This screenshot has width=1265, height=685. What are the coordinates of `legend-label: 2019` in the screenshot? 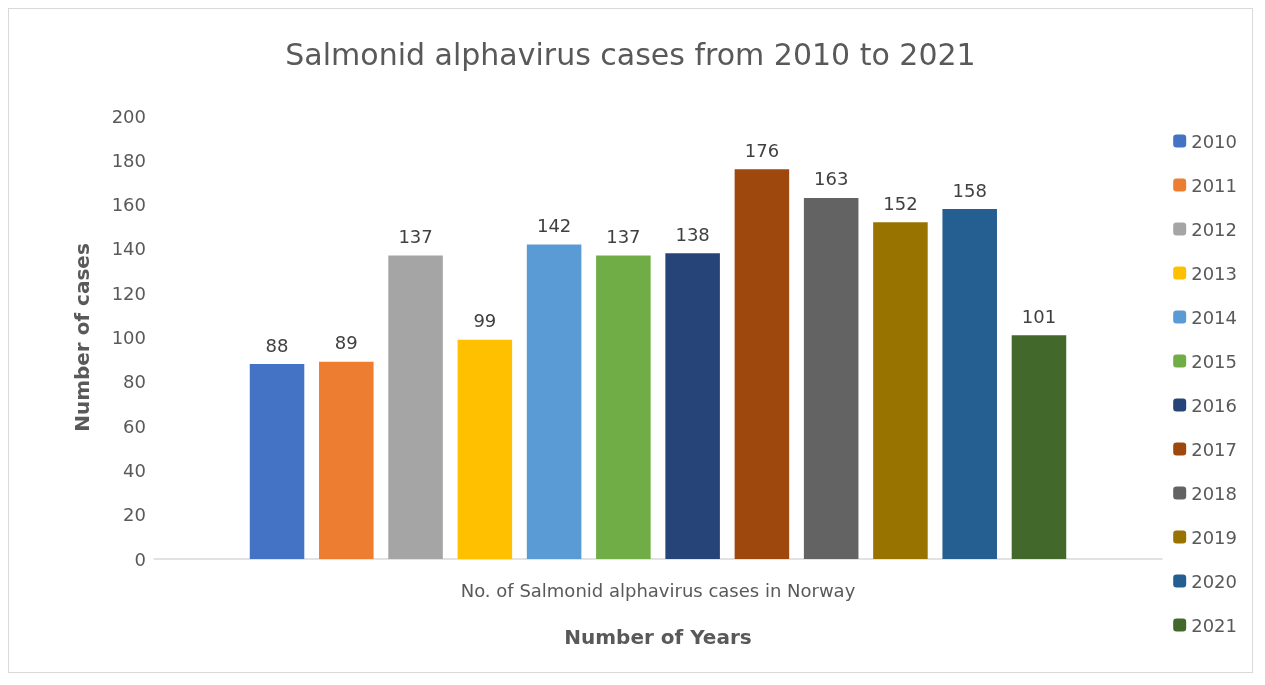 It's located at (1214, 537).